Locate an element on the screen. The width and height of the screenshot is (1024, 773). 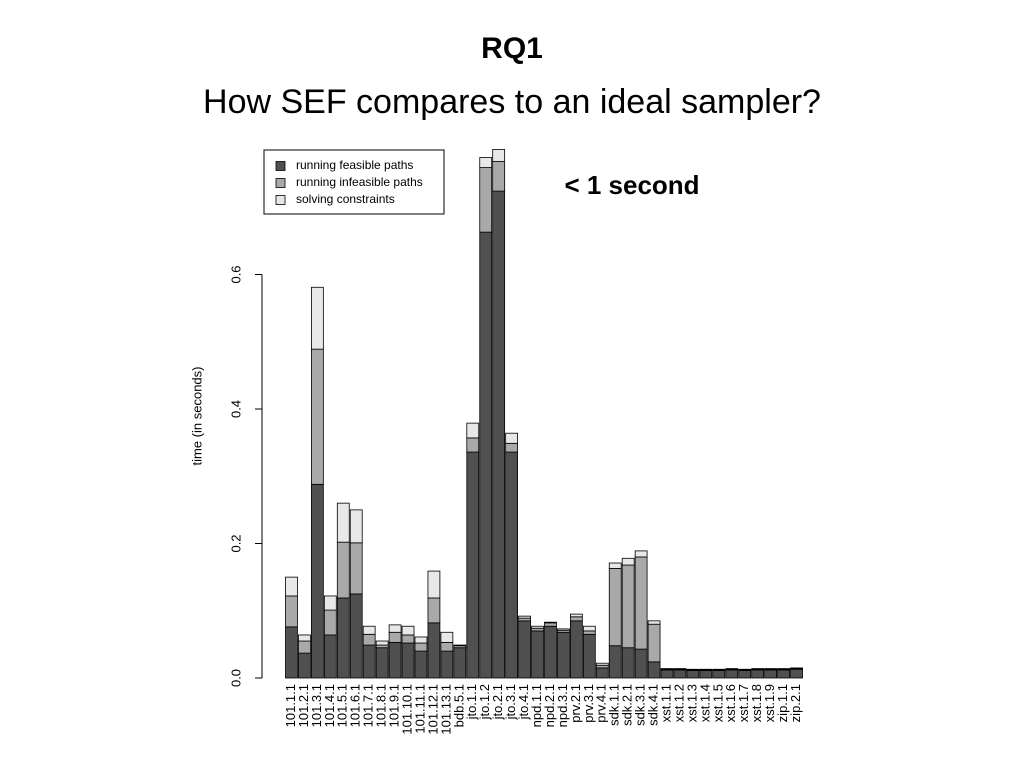
x-tick-label: 101.12.1 is located at coordinates (432, 709).